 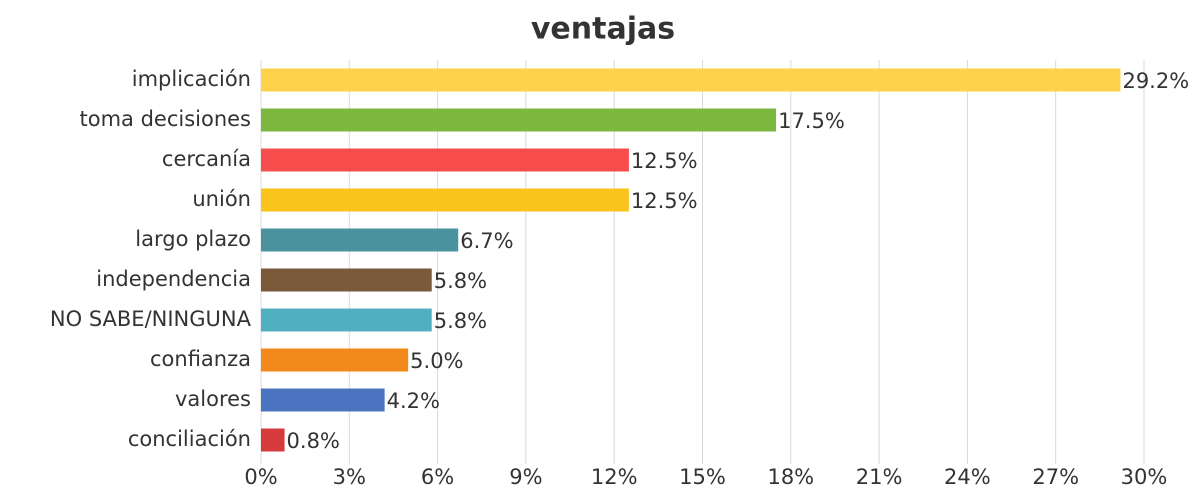 What do you see at coordinates (193, 239) in the screenshot?
I see `y-tick-label: largo plazo` at bounding box center [193, 239].